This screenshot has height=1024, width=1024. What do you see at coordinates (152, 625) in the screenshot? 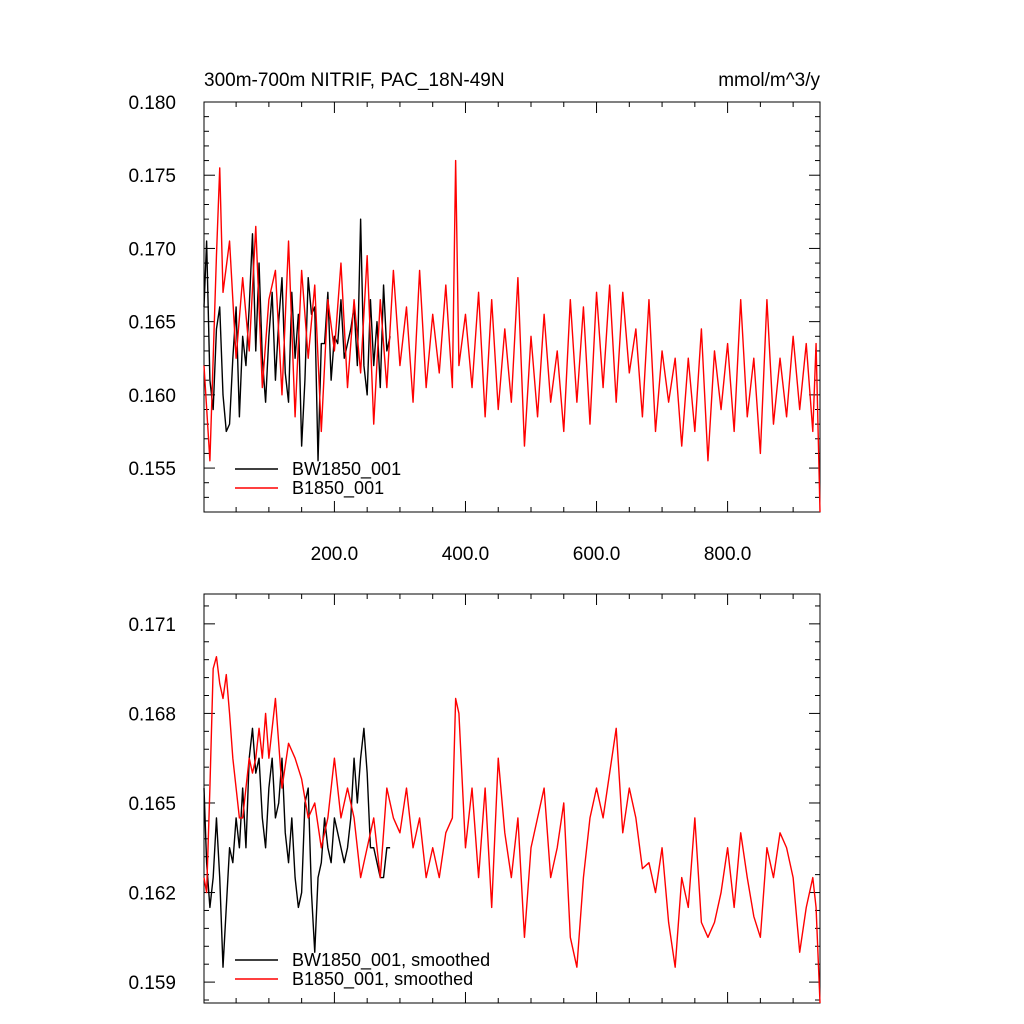
I see `chart-2-y-tick-label: 0.171` at bounding box center [152, 625].